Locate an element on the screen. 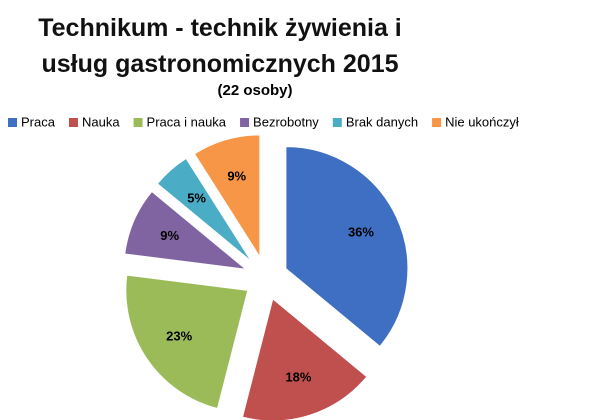  legend-label: Nie ukończył is located at coordinates (482, 121).